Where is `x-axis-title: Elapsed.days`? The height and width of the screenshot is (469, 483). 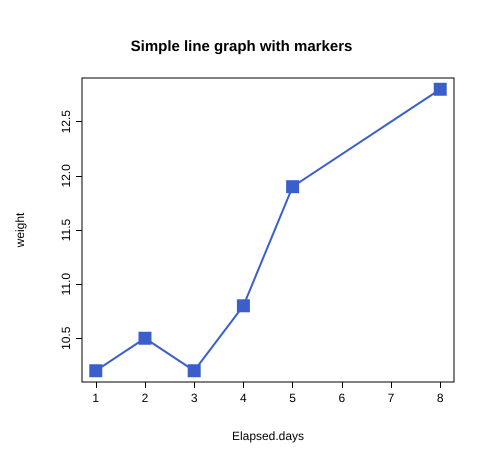
x-axis-title: Elapsed.days is located at coordinates (268, 436).